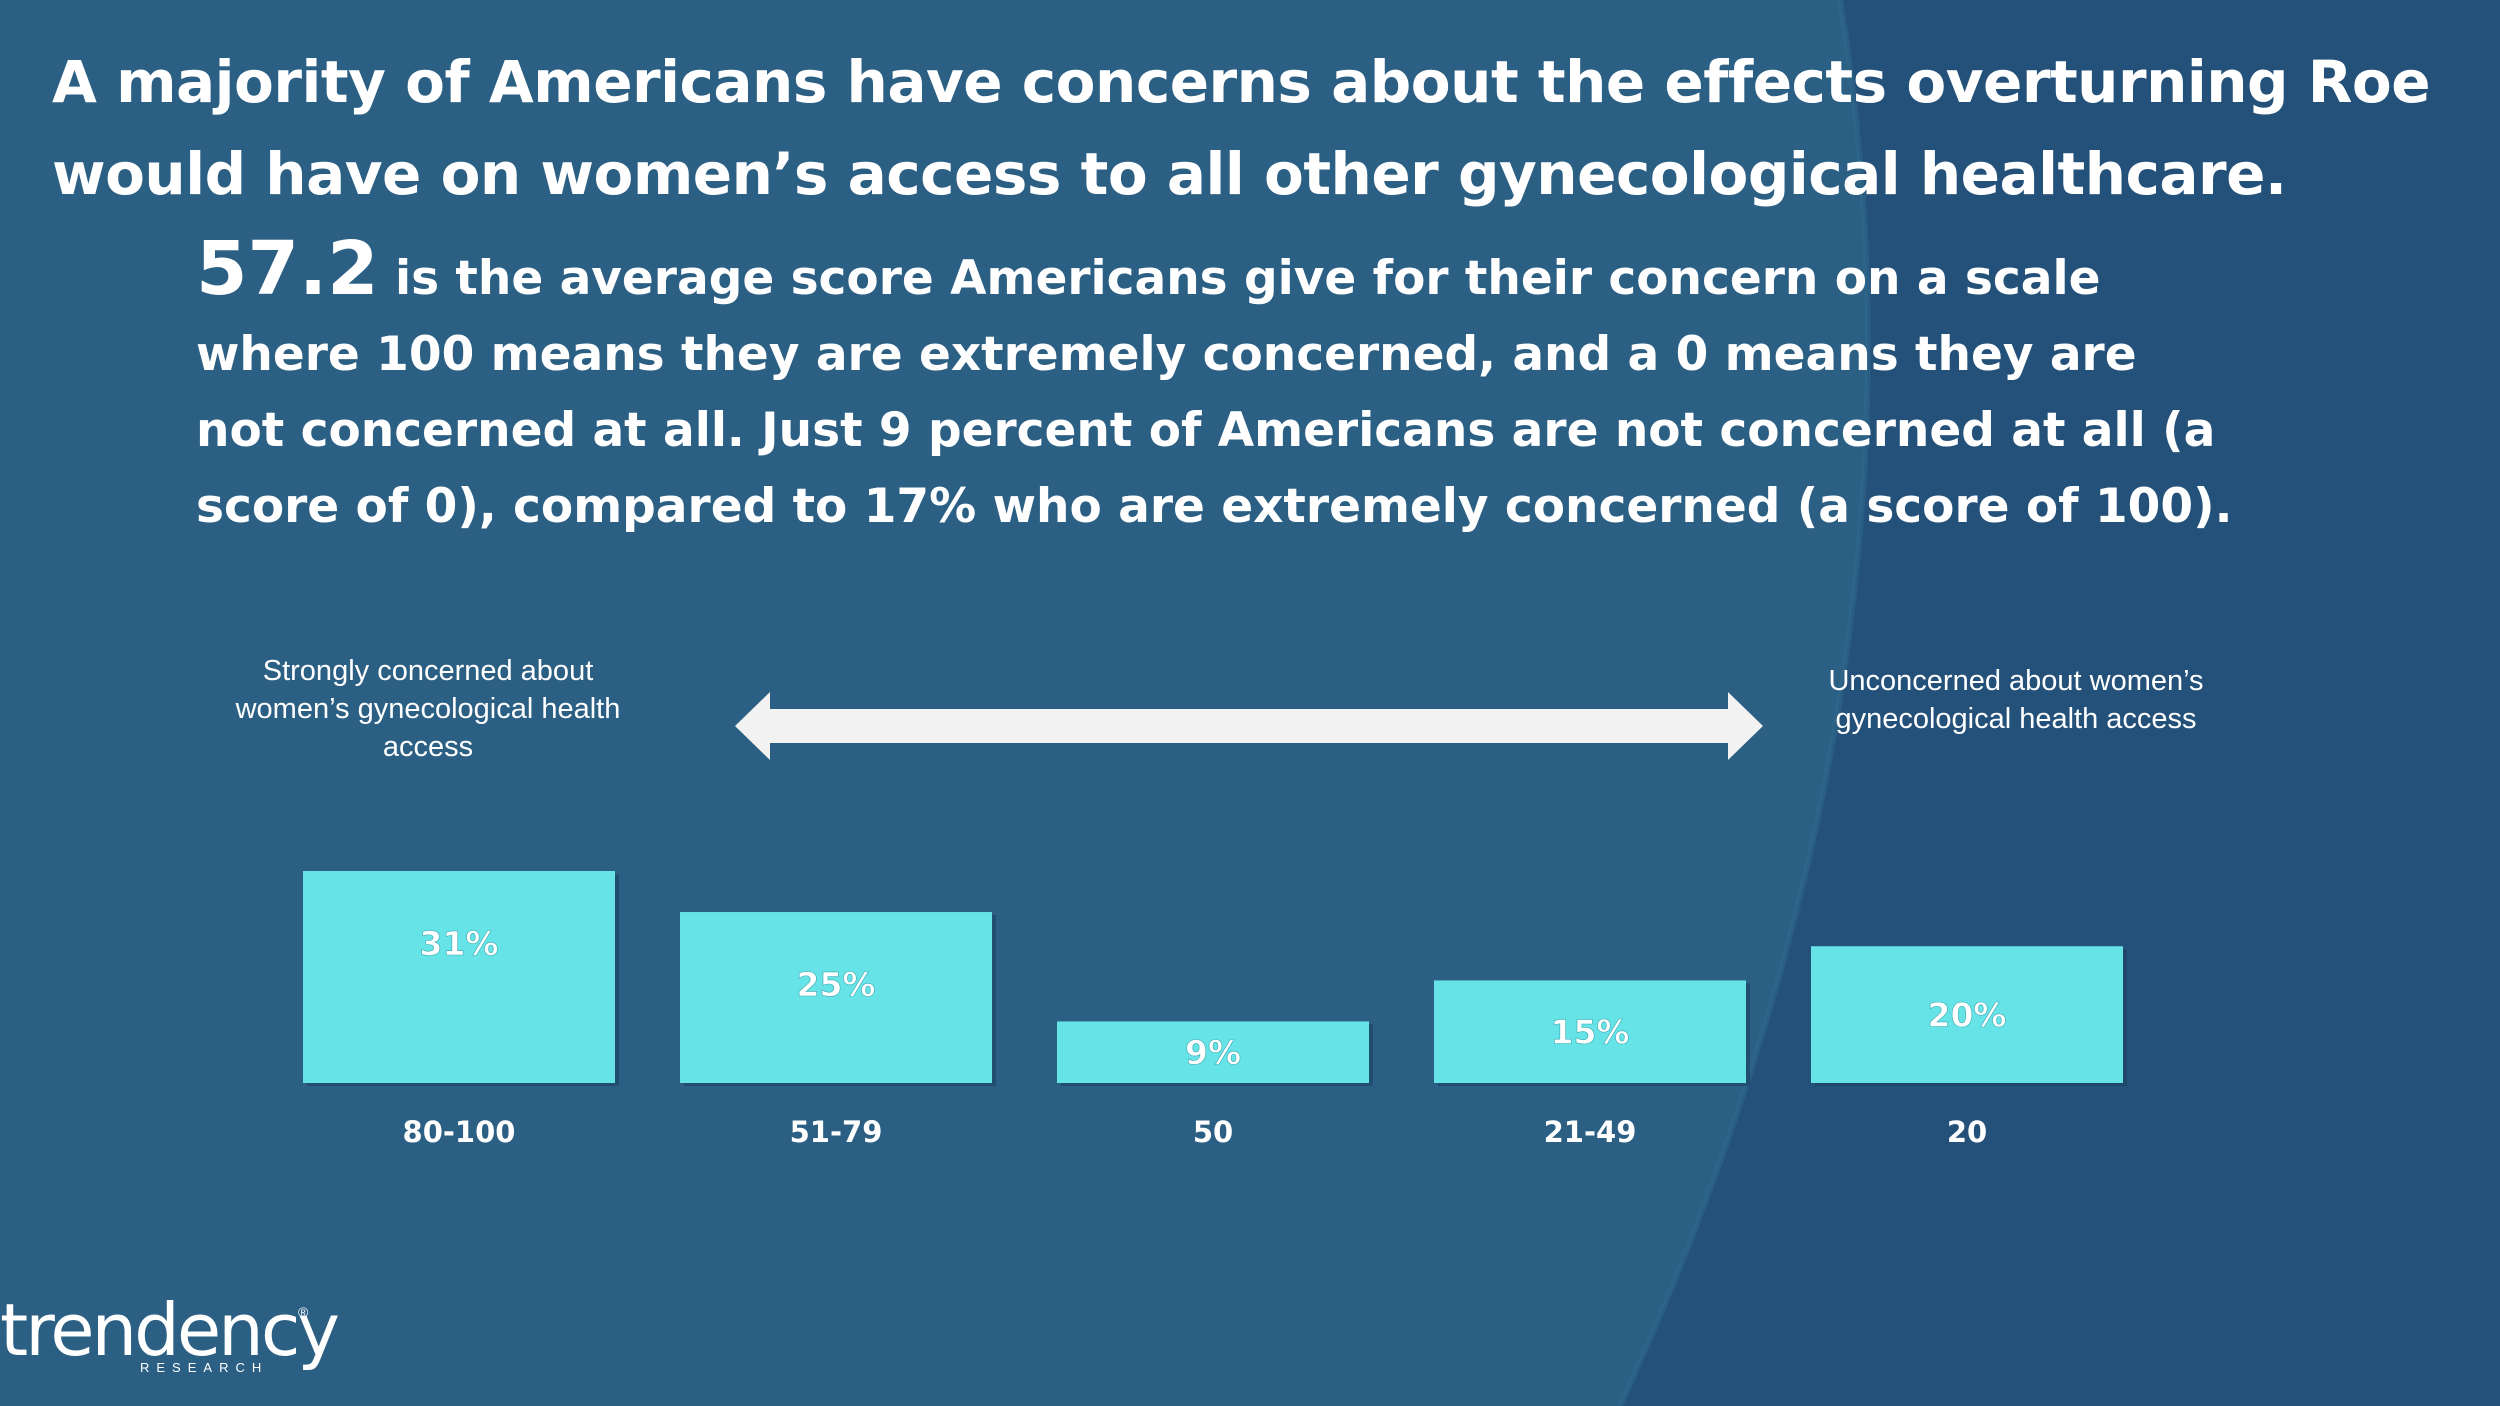 Image resolution: width=2500 pixels, height=1406 pixels. I want to click on logo-registered-mark: ®, so click(303, 1312).